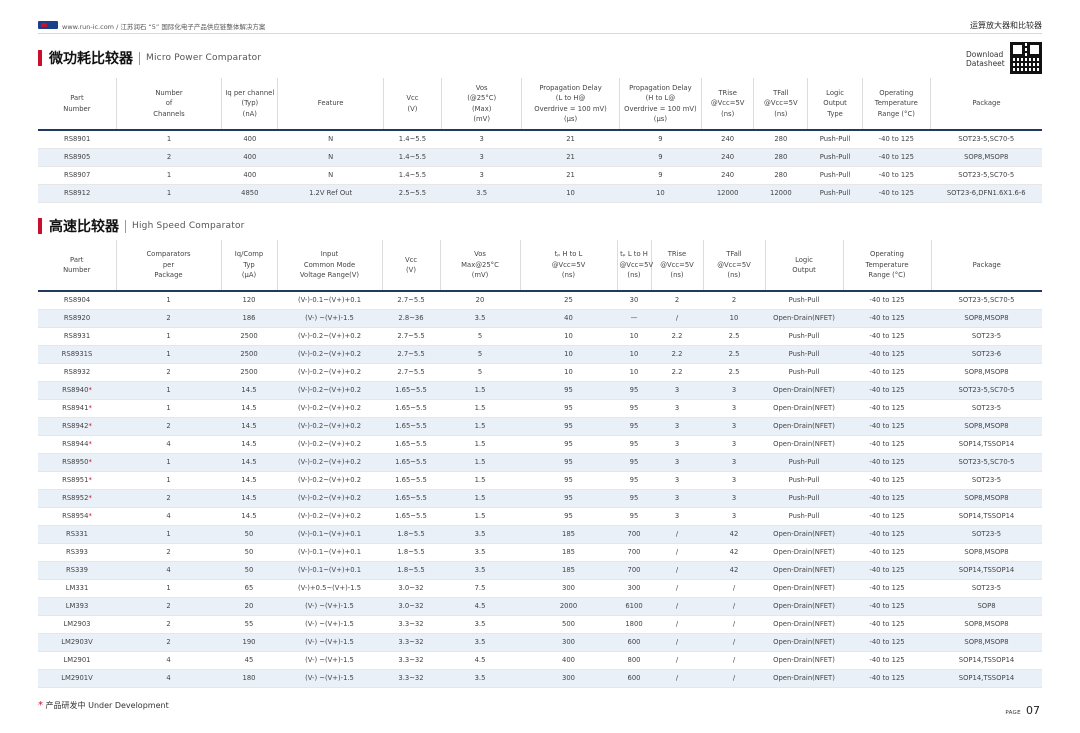 The image size is (1080, 733). Describe the element at coordinates (329, 265) in the screenshot. I see `column-header: Input Common Mode Voltage Range(V)` at that location.